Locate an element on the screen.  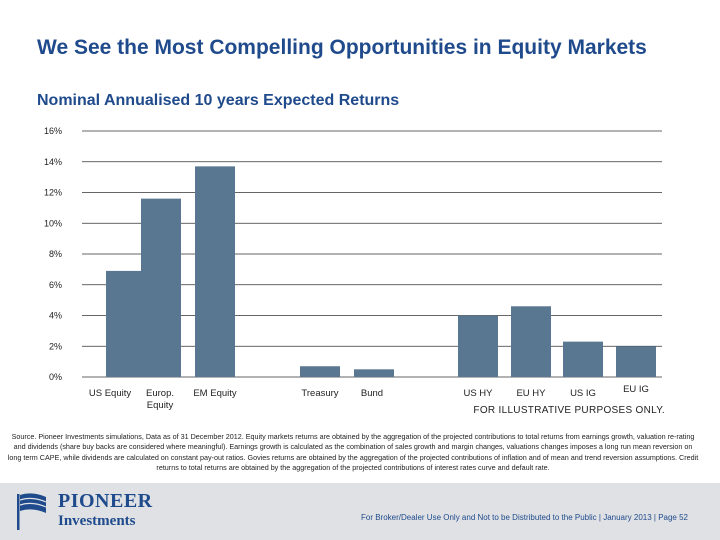
logo-name: PIONEER is located at coordinates (105, 501).